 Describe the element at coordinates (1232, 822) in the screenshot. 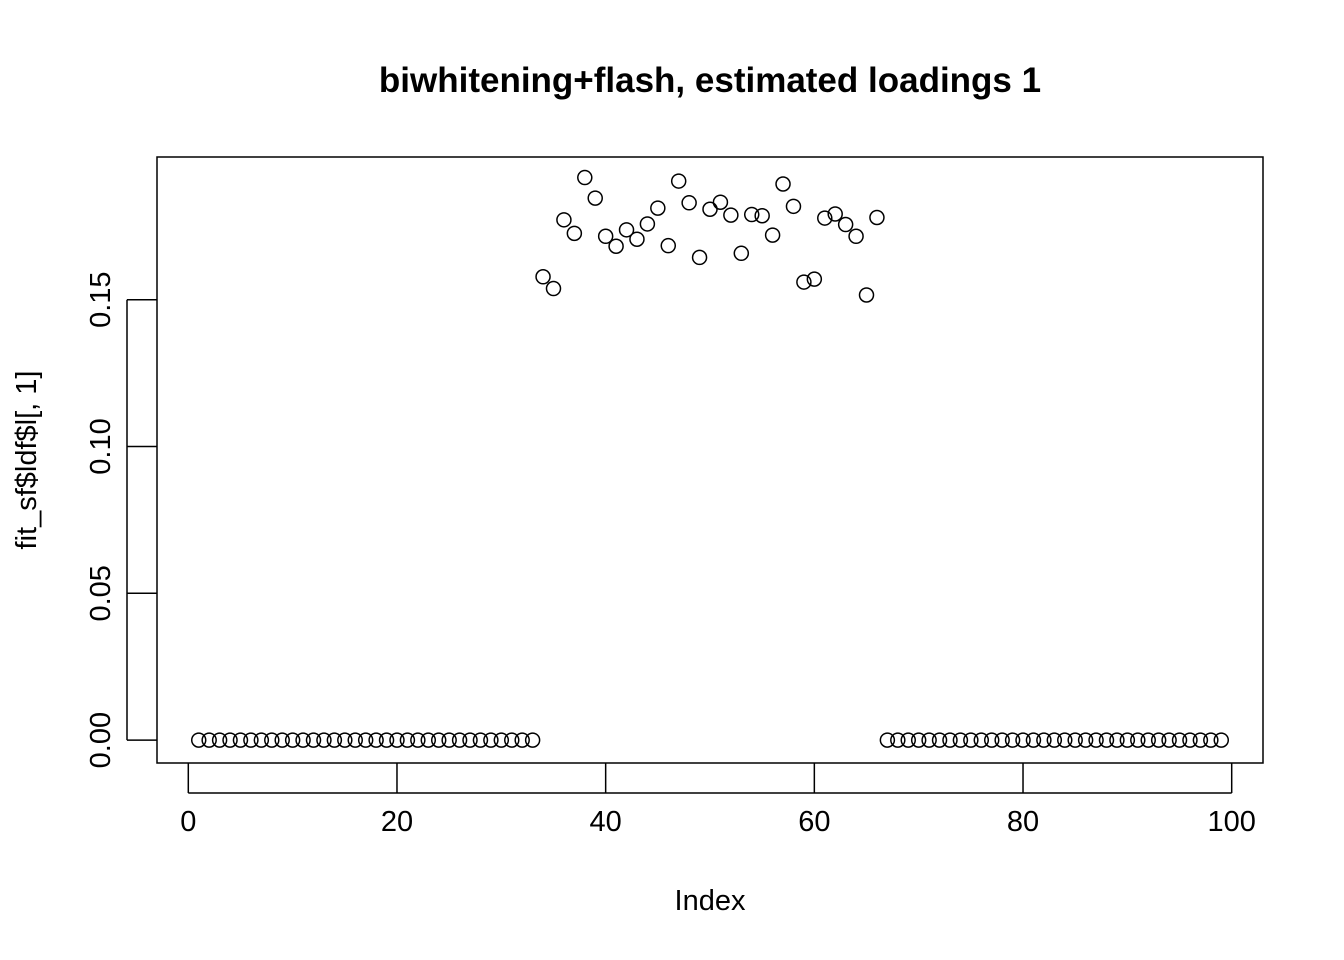

I see `x-tick-label: 100` at that location.